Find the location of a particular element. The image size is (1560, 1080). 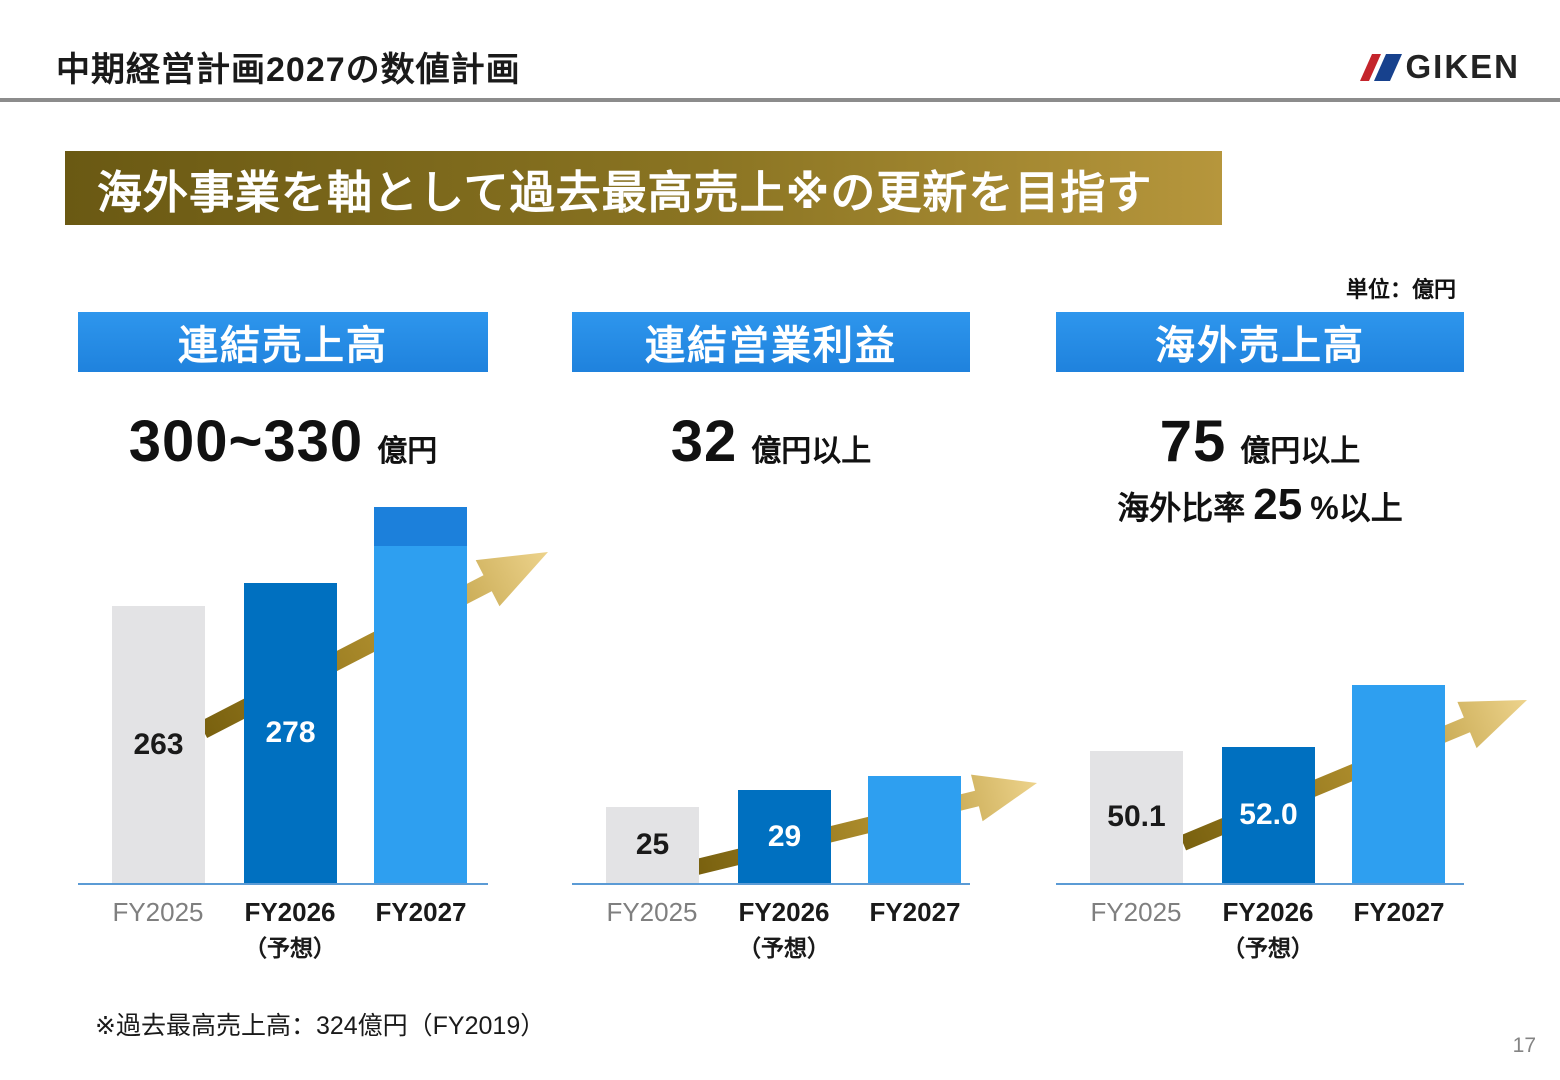

bar-fy2027-range is located at coordinates (420, 695).